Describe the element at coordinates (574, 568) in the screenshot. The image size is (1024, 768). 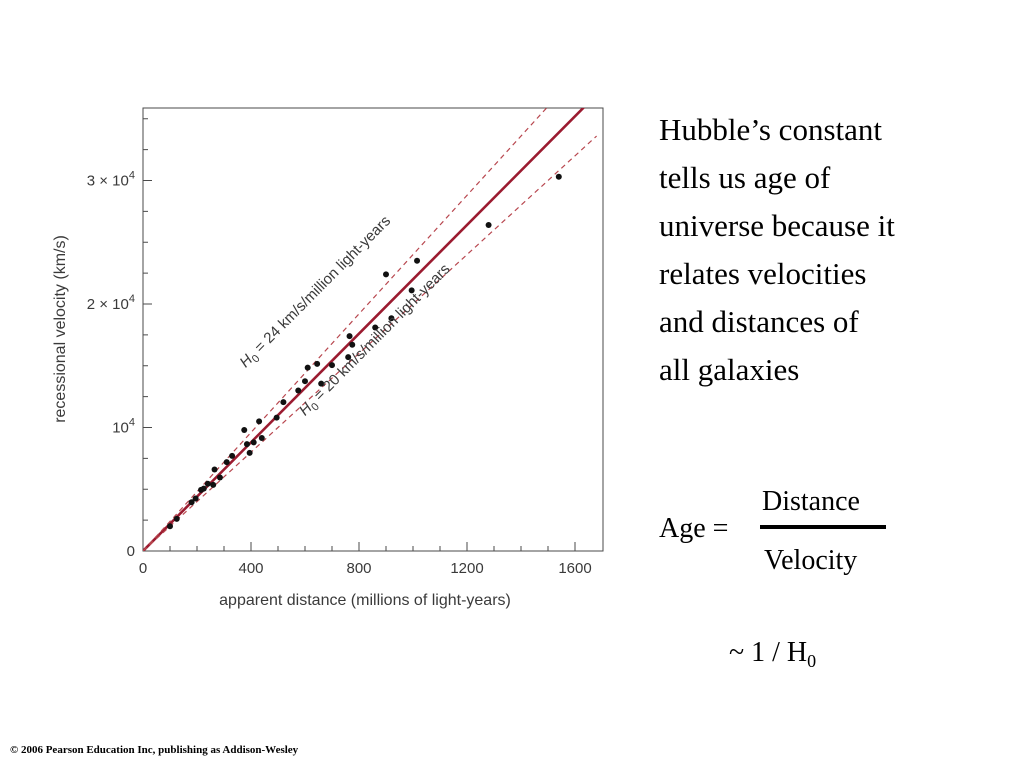
I see `x-tick-label: 1600` at that location.